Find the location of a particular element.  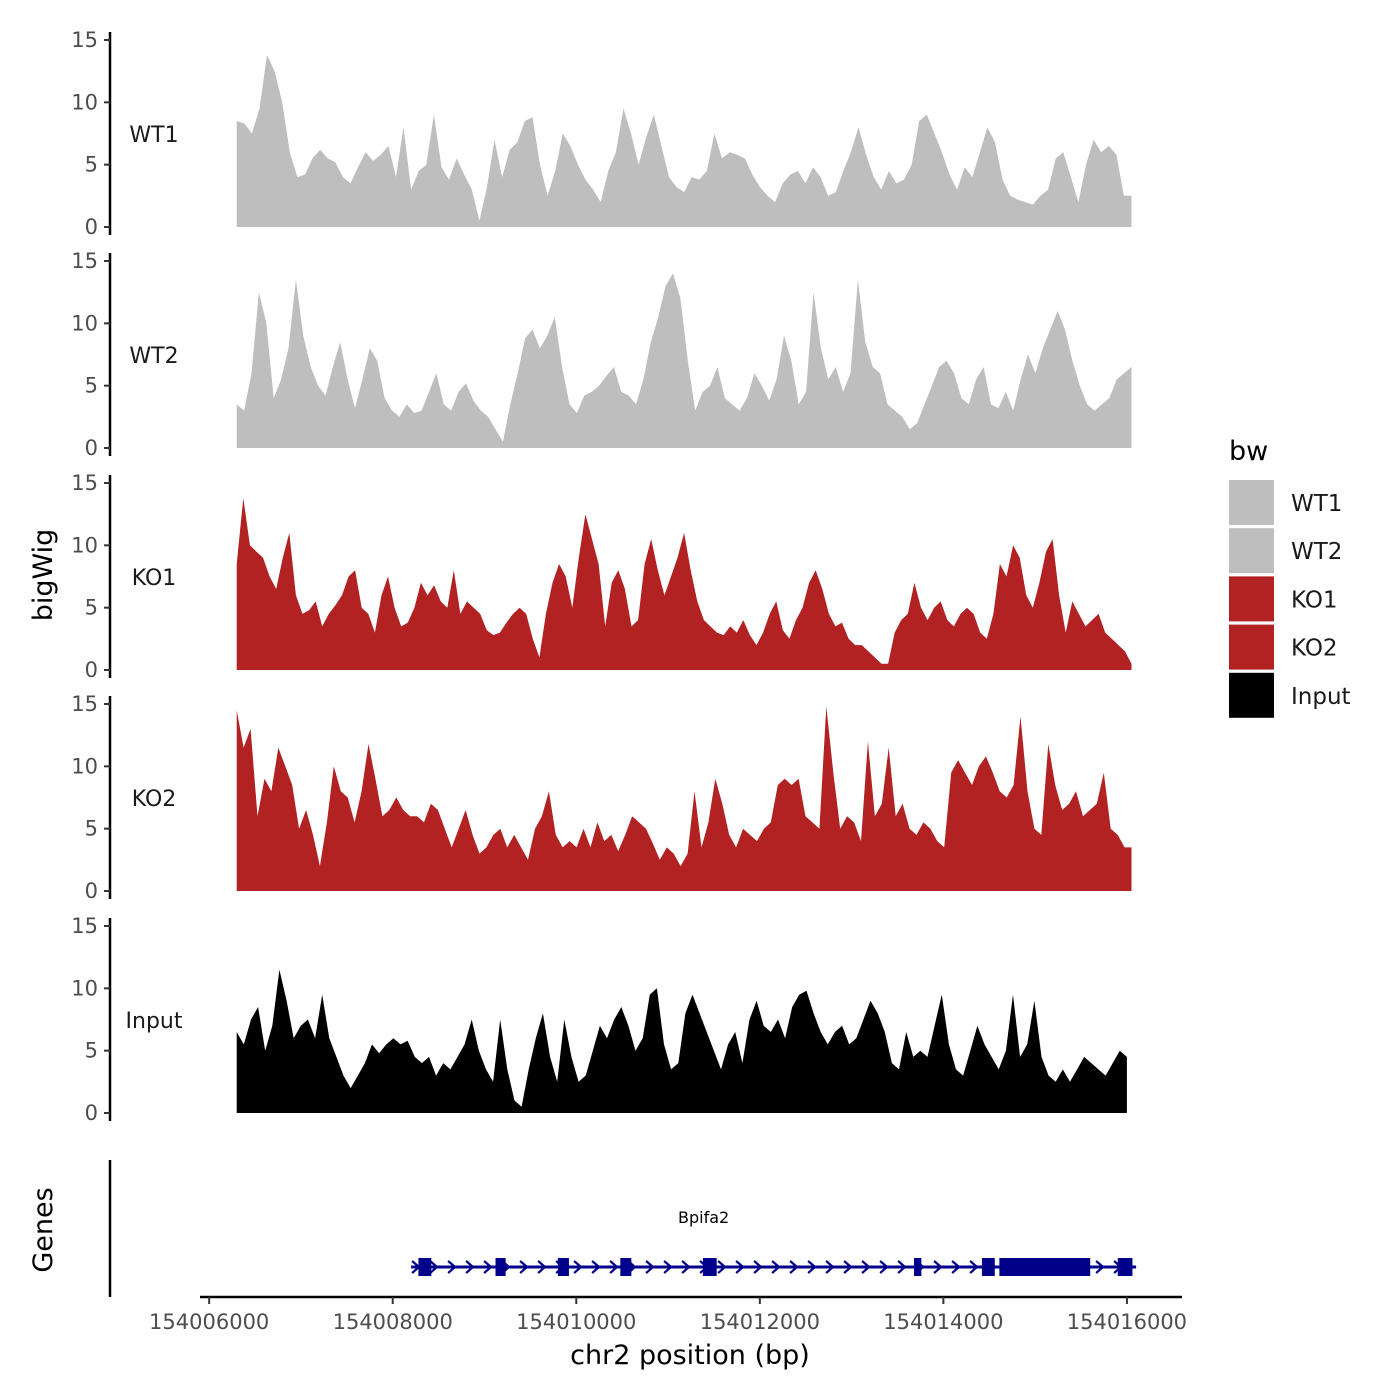

x-tick-label: 154014000 is located at coordinates (943, 1322).